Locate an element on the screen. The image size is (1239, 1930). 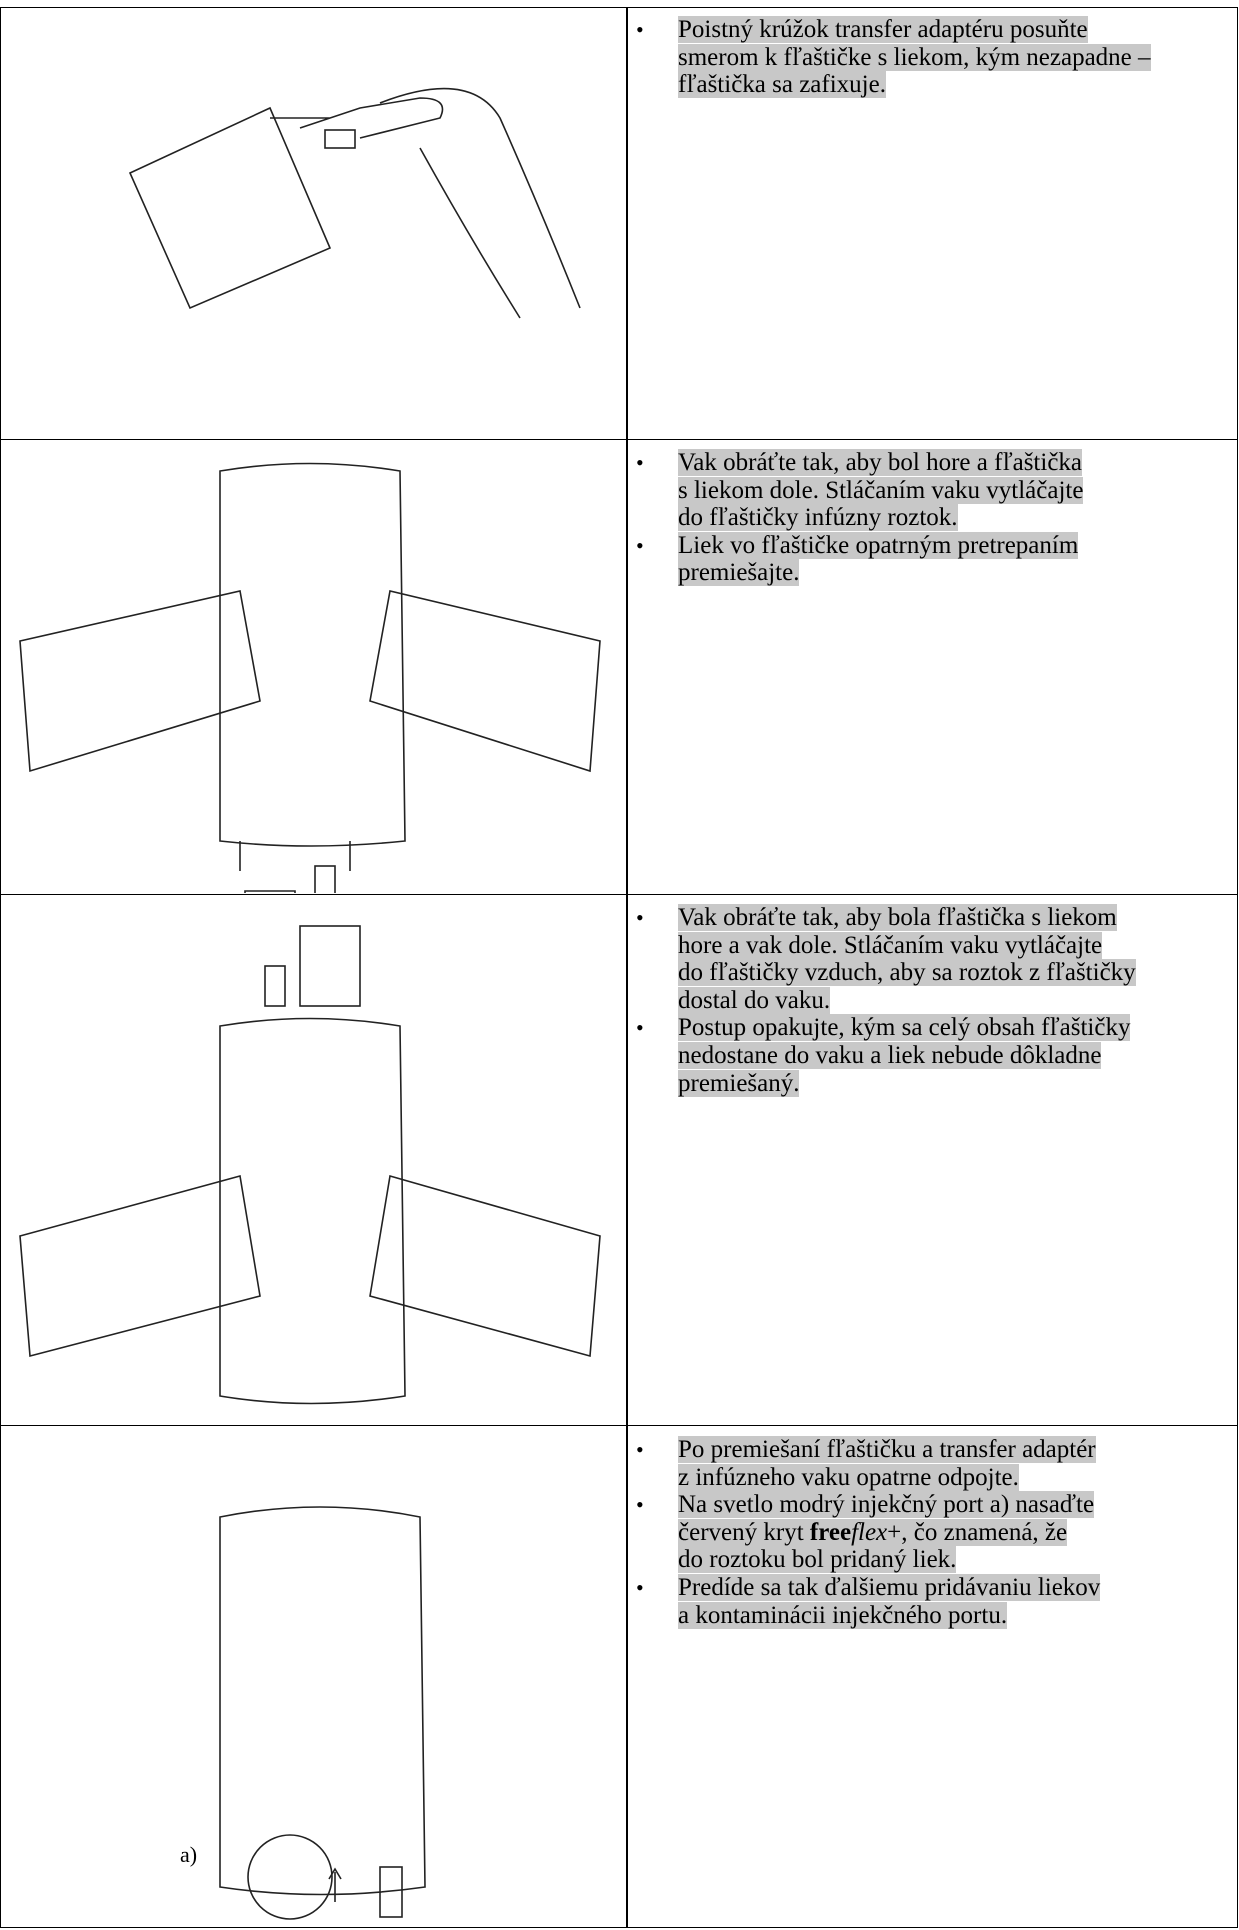
text-line: Liek vo fľaštičke opatrným pretrepaním is located at coordinates (878, 545).